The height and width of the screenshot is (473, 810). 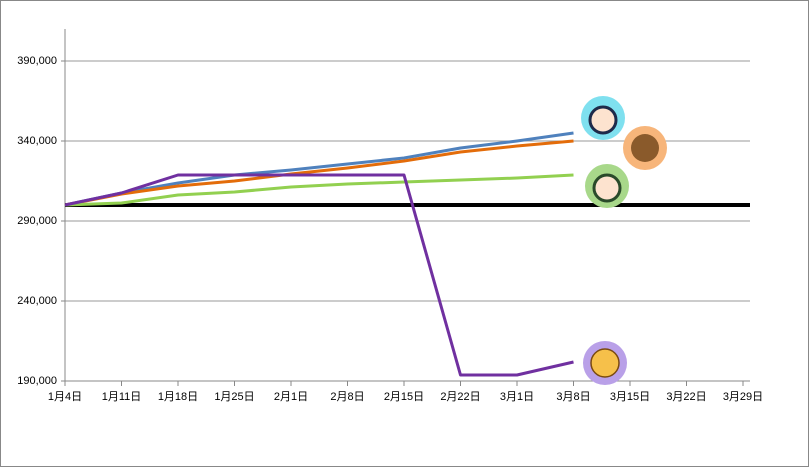 I want to click on y-tick-label: 290,000, so click(x=37, y=221).